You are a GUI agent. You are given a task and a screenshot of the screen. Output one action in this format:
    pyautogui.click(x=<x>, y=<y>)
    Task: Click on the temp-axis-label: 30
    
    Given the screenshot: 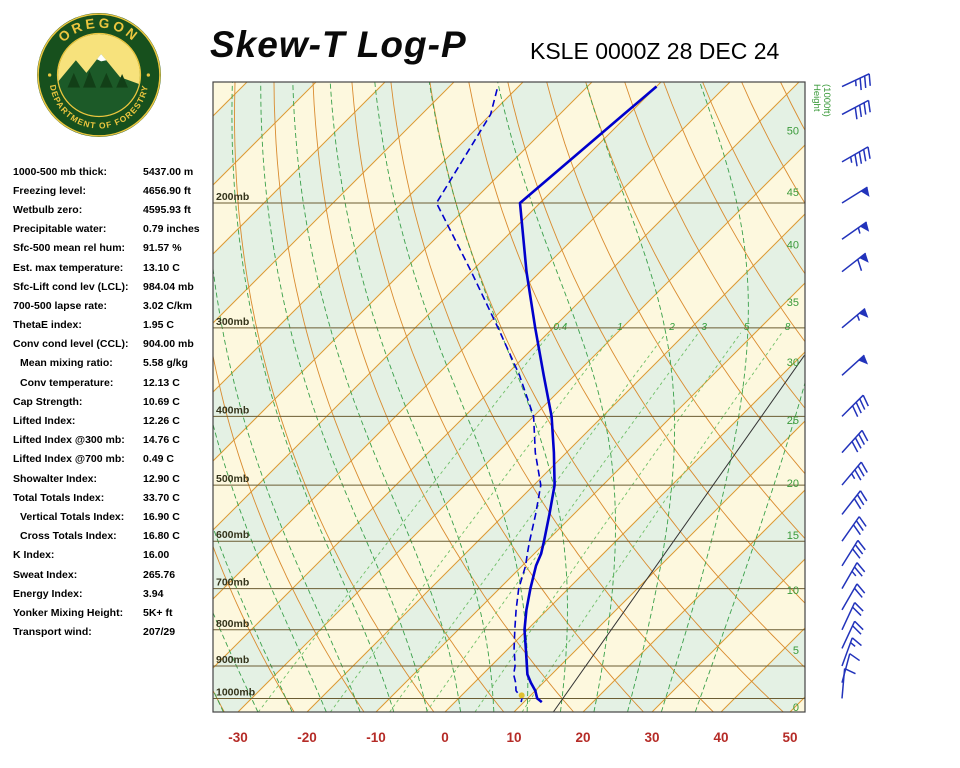 What is the action you would take?
    pyautogui.click(x=651, y=737)
    